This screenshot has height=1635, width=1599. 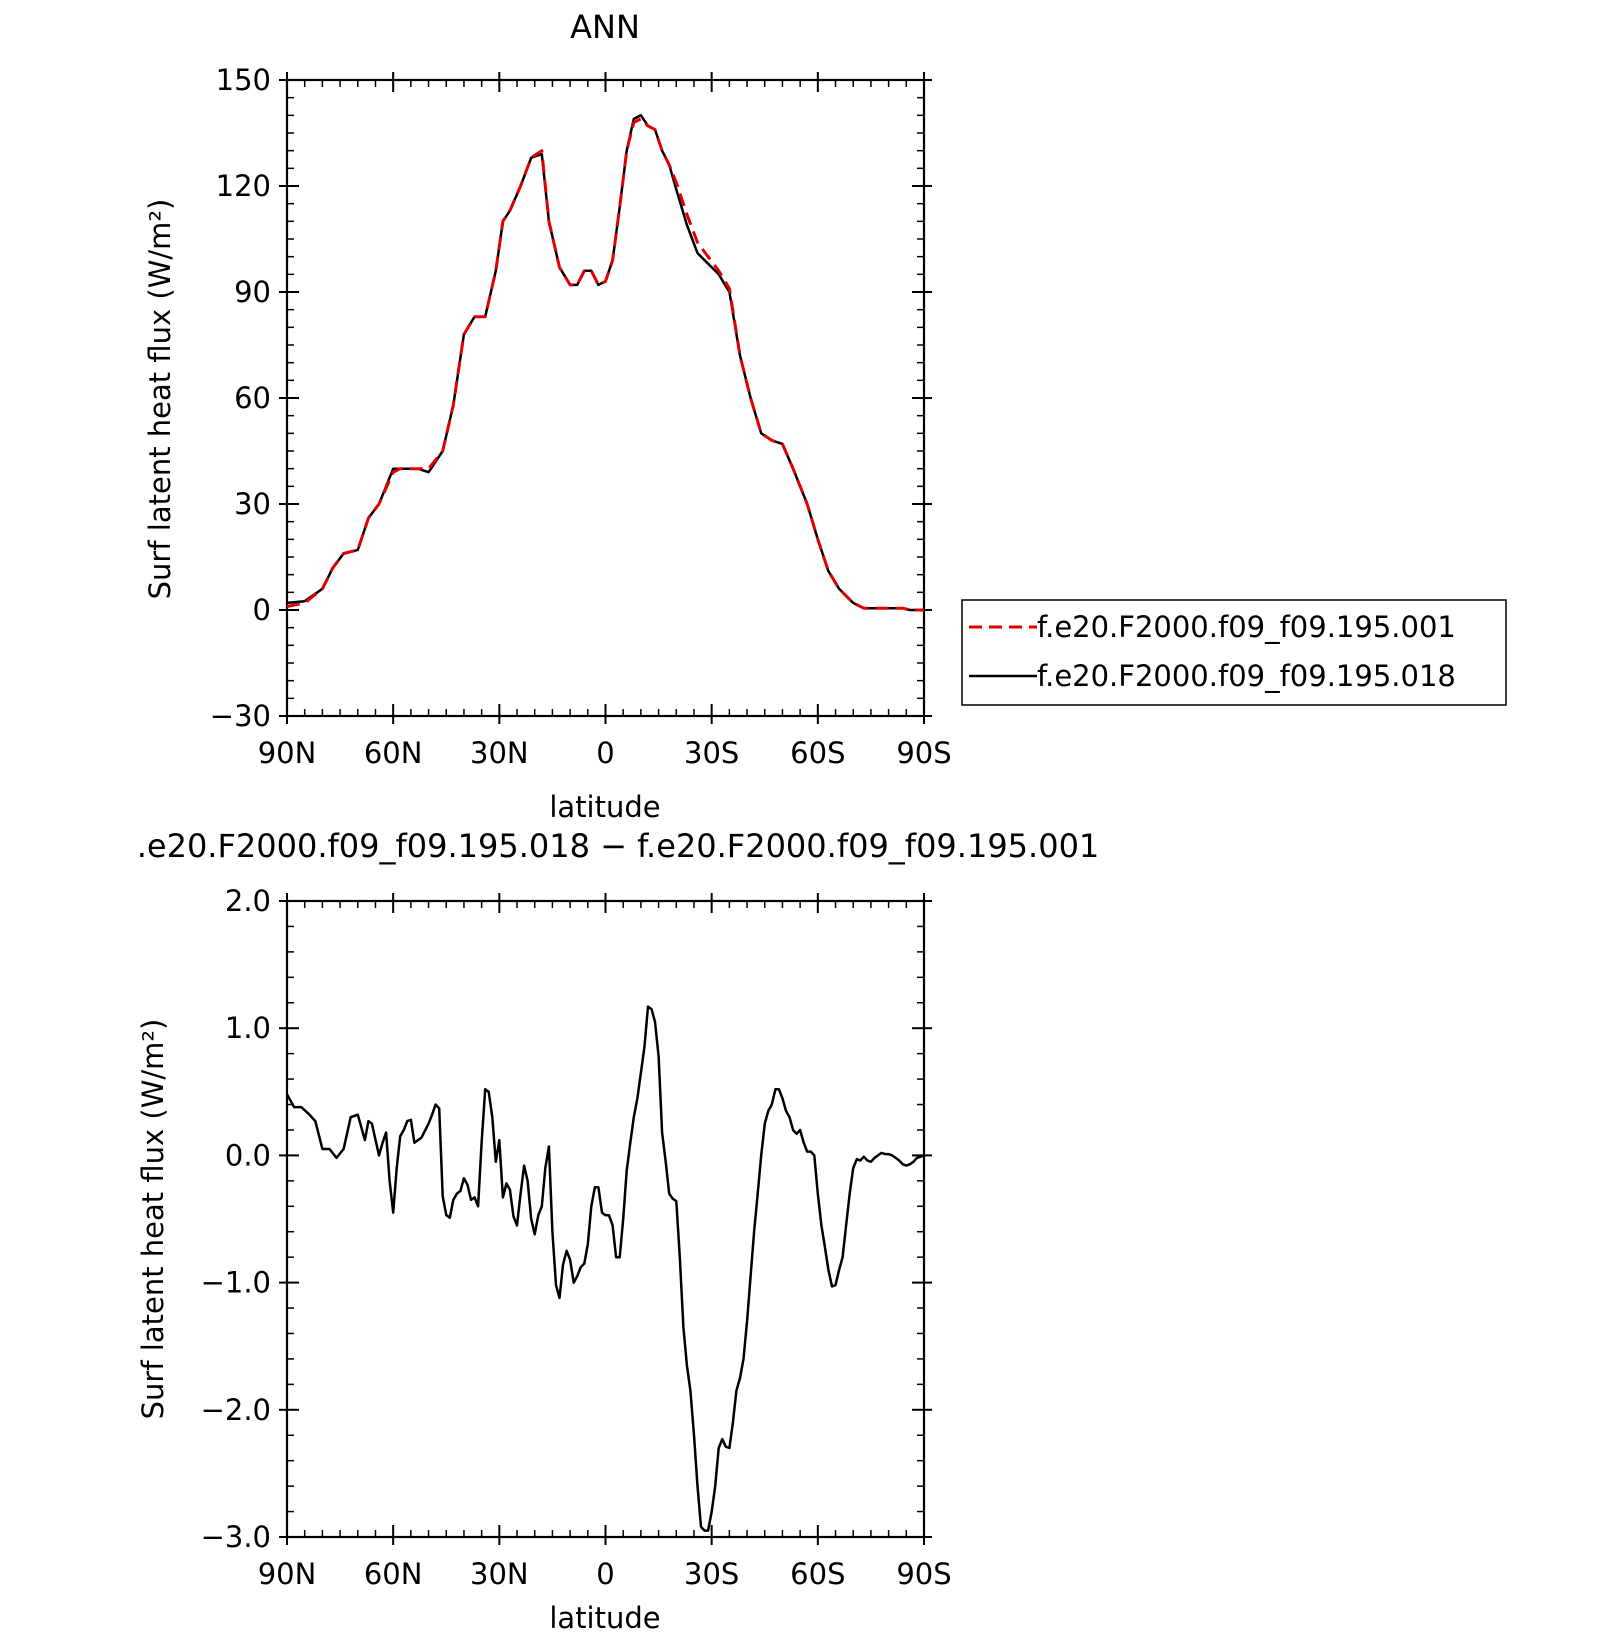 I want to click on top-panel-title: ANN, so click(x=605, y=27).